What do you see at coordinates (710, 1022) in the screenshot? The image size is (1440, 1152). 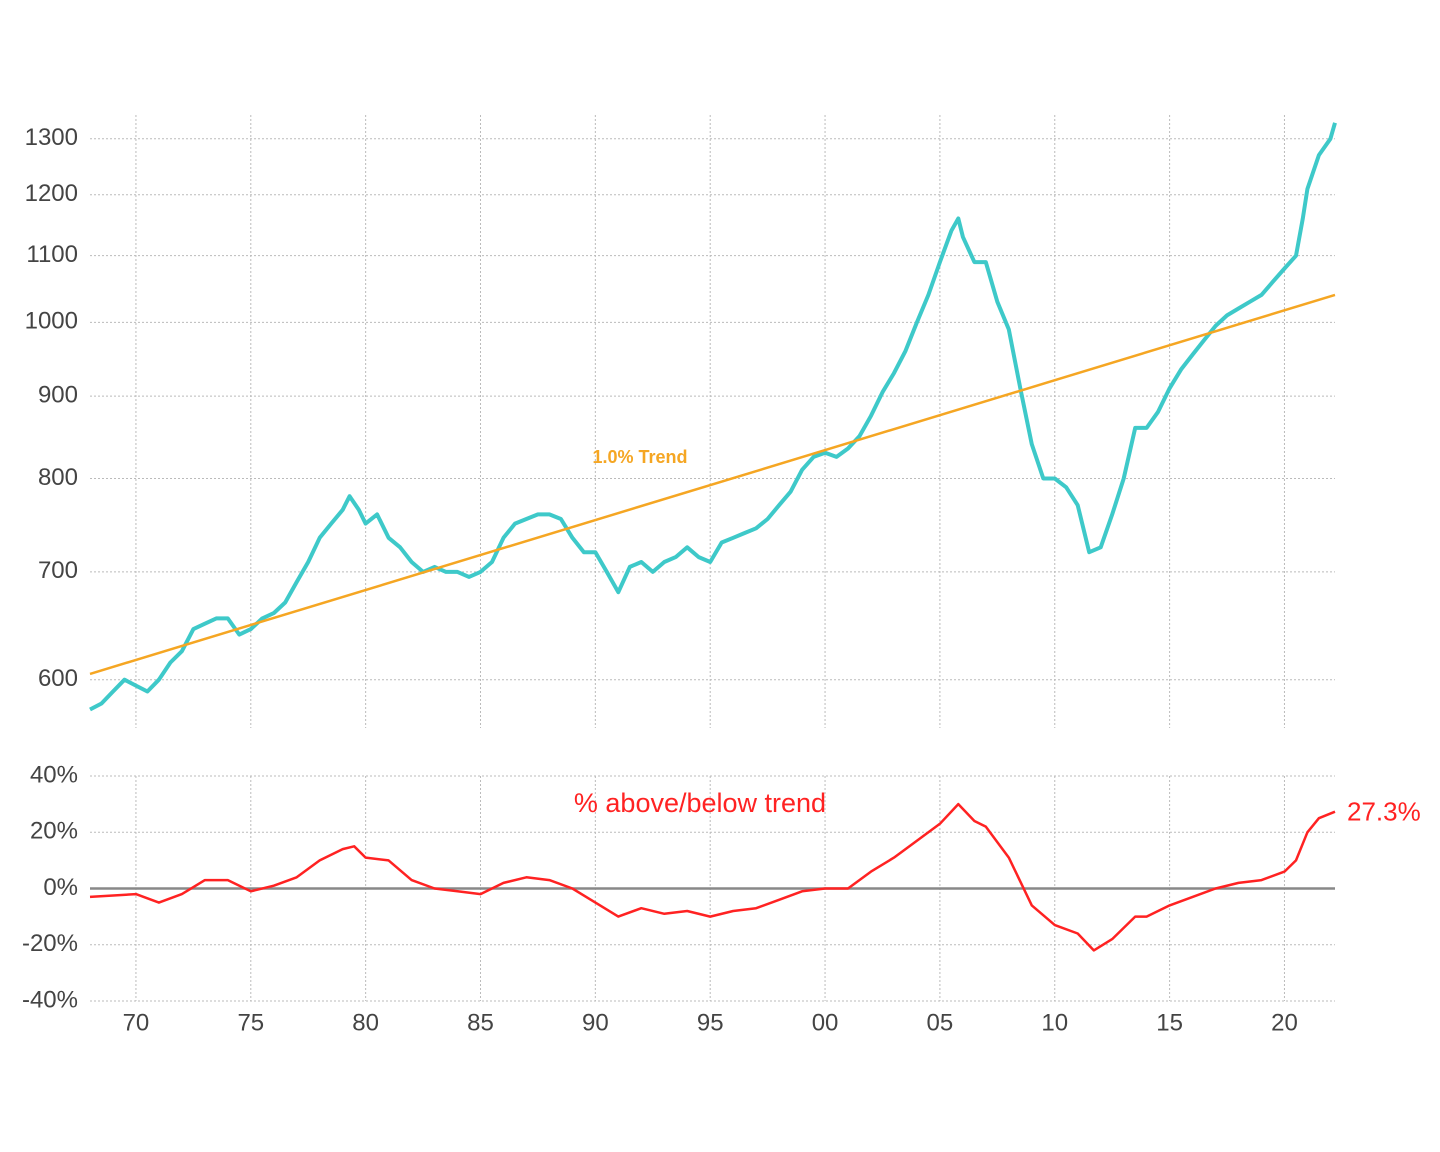 I see `x-tick-label: 95` at bounding box center [710, 1022].